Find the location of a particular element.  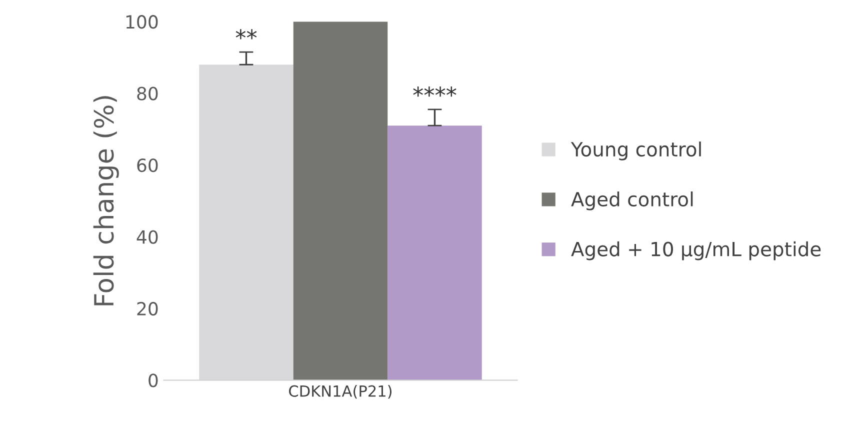

annotation: ** is located at coordinates (246, 34).